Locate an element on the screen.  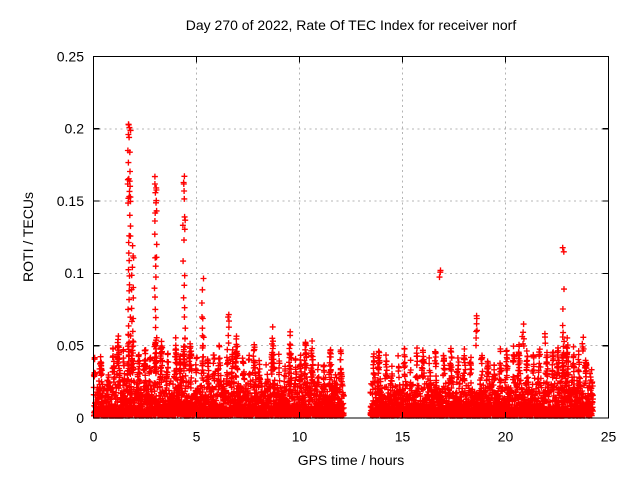
x-tick-label: 0 is located at coordinates (94, 437).